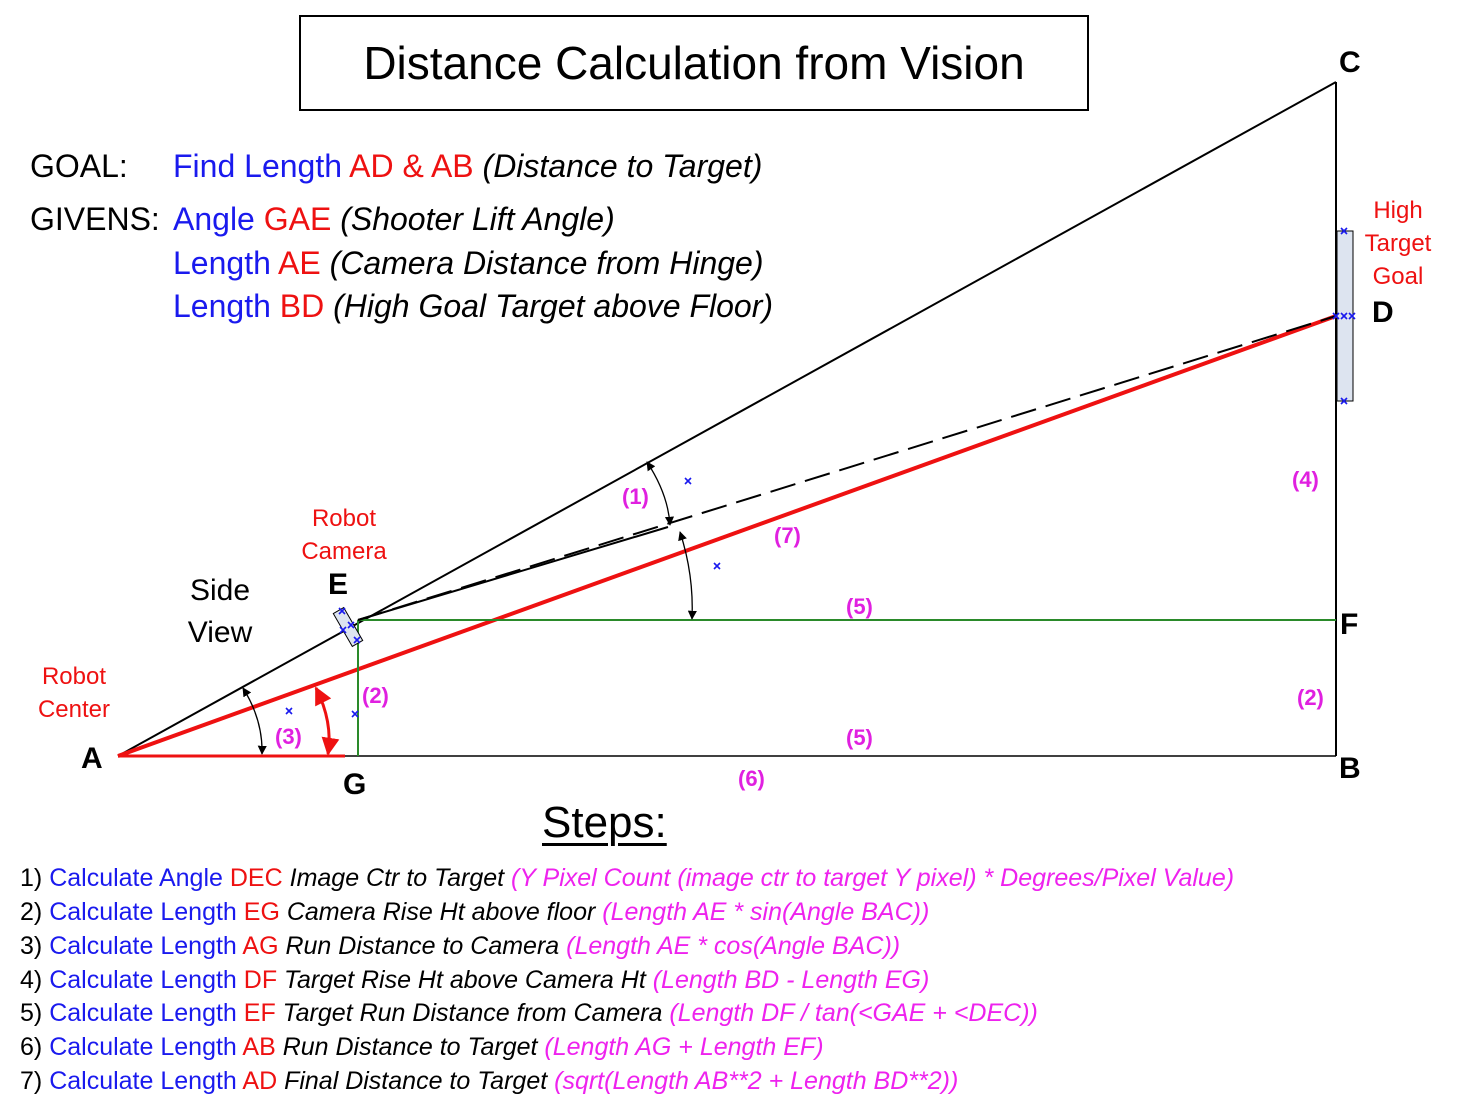  I want to click on step-var: DF, so click(260, 980).